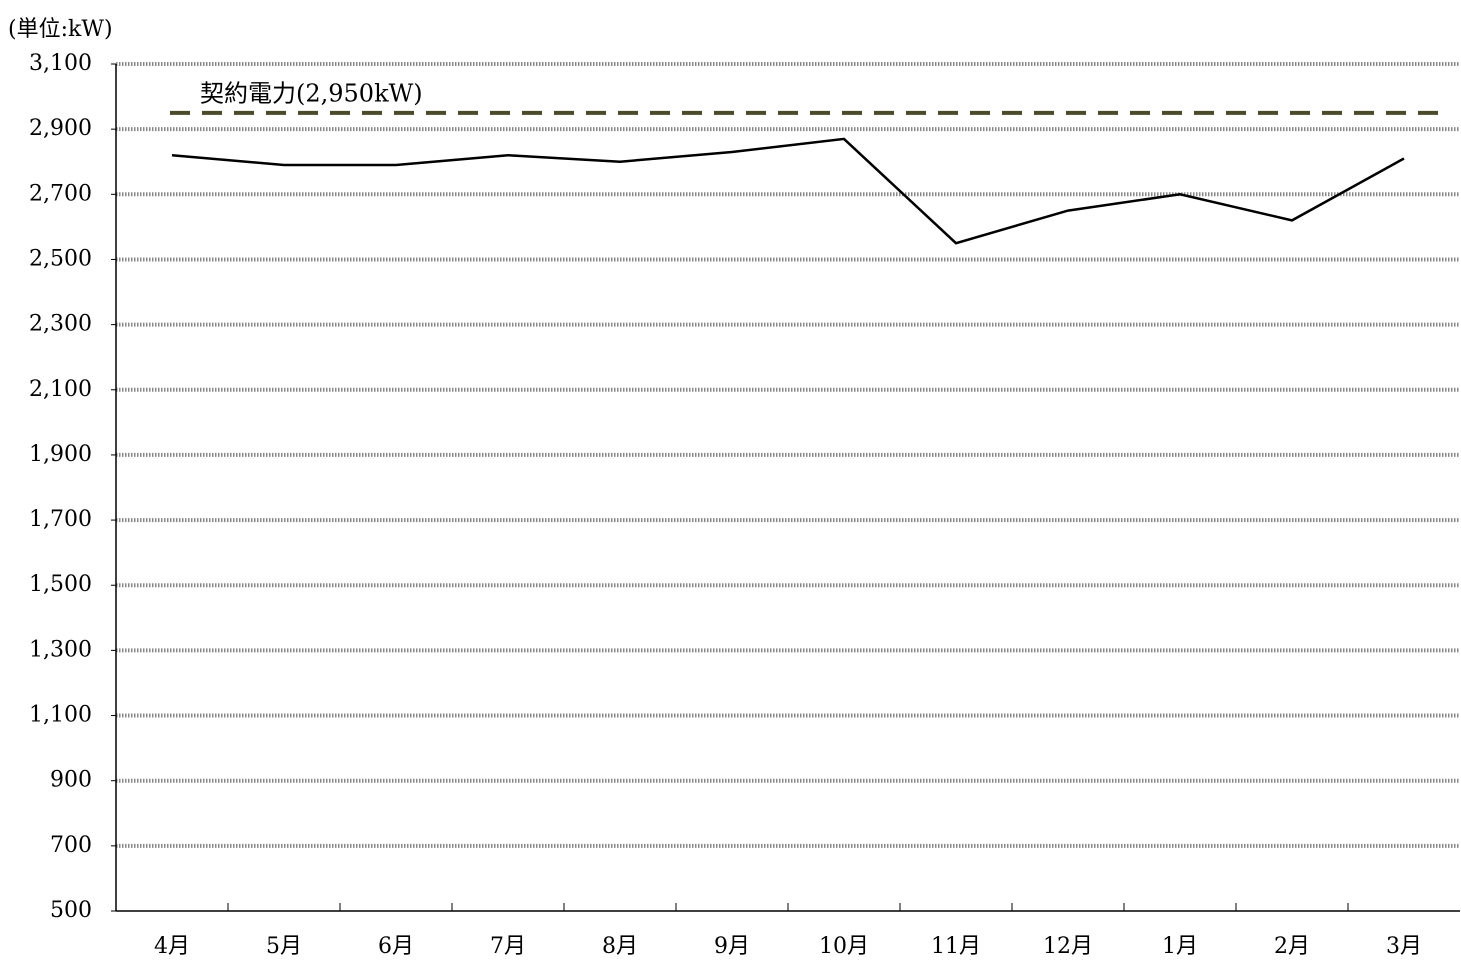  I want to click on y-tick-label: 1,100, so click(60, 715).